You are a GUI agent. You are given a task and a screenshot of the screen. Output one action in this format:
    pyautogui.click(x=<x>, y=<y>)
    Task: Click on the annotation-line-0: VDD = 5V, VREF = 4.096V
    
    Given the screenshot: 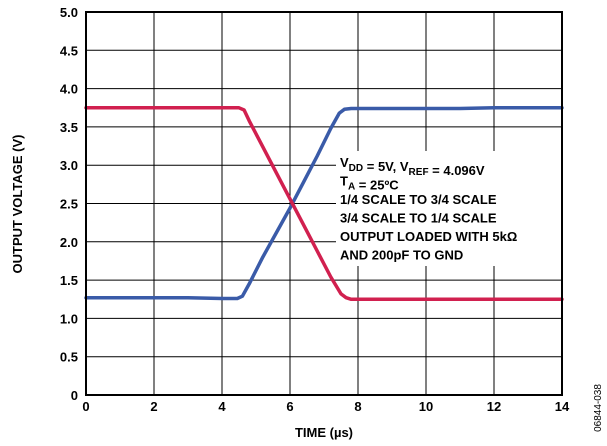 What is the action you would take?
    pyautogui.click(x=412, y=166)
    